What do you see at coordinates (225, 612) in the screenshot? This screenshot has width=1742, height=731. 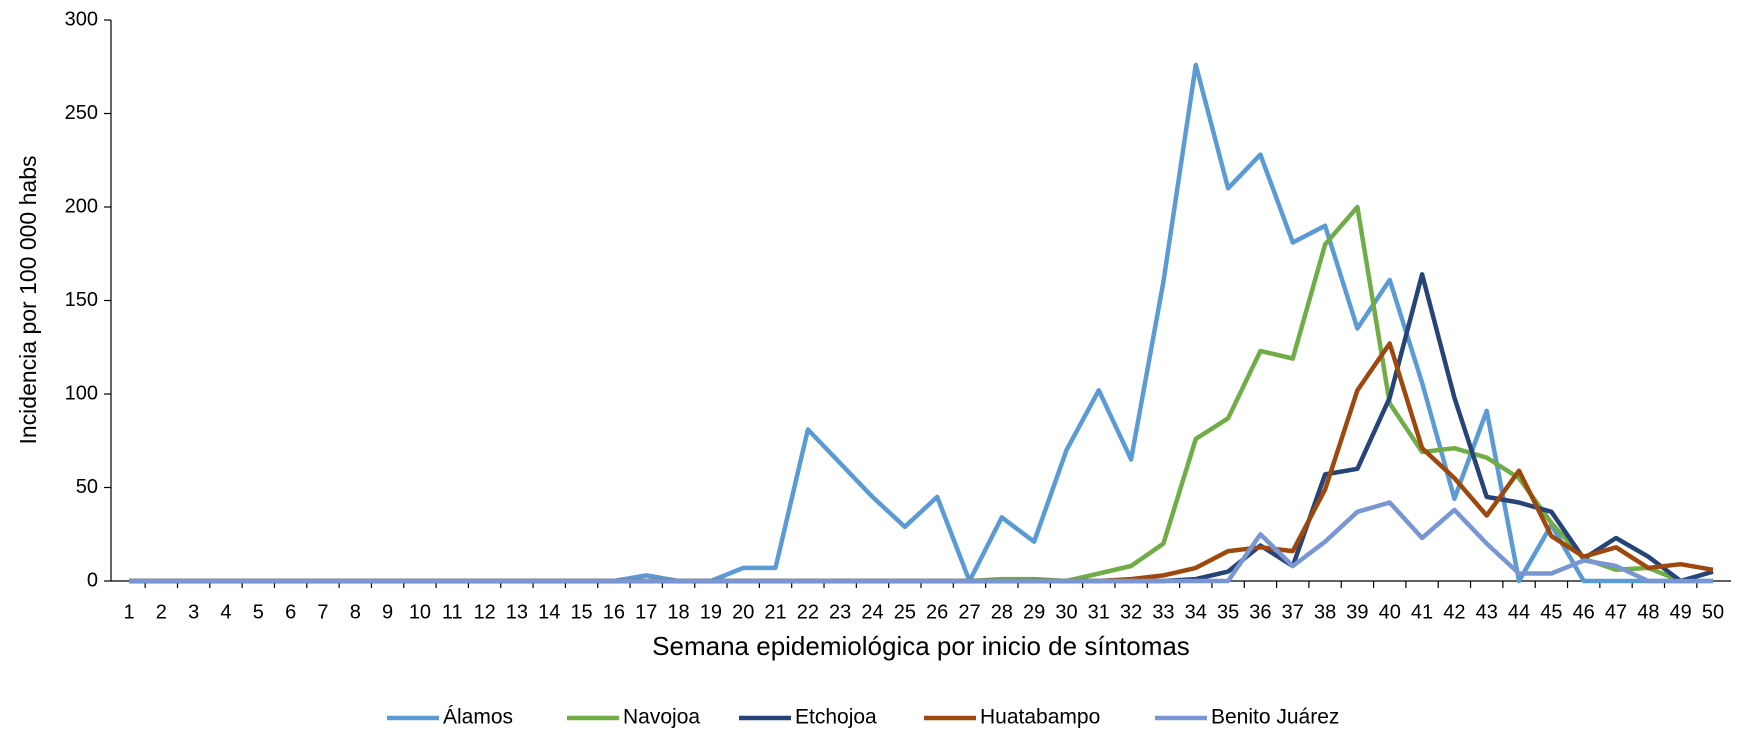 I see `x-tick-label: 4` at bounding box center [225, 612].